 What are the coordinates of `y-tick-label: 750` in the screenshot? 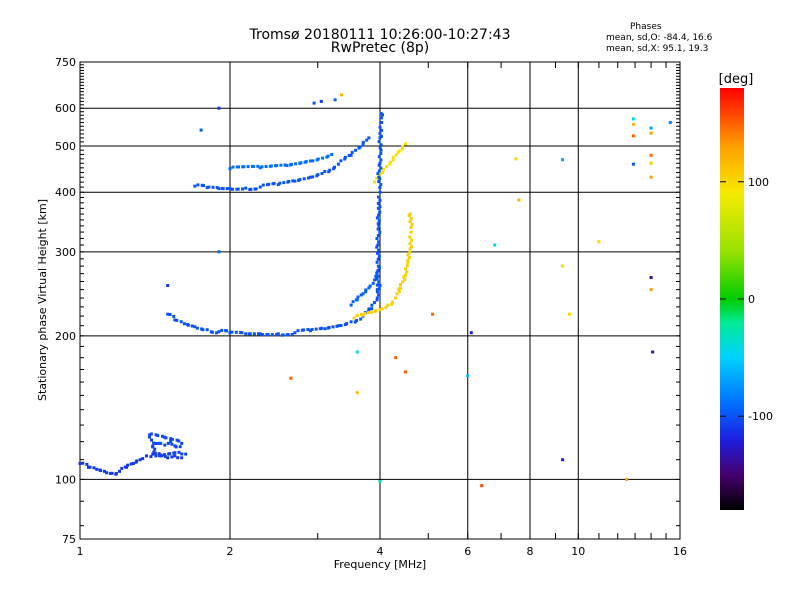 It's located at (65, 62).